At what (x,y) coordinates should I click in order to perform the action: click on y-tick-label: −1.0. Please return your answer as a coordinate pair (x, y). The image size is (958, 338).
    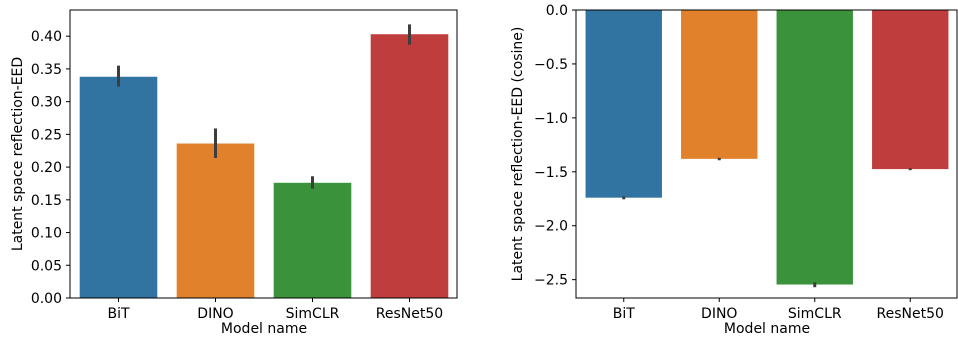
    Looking at the image, I should click on (551, 119).